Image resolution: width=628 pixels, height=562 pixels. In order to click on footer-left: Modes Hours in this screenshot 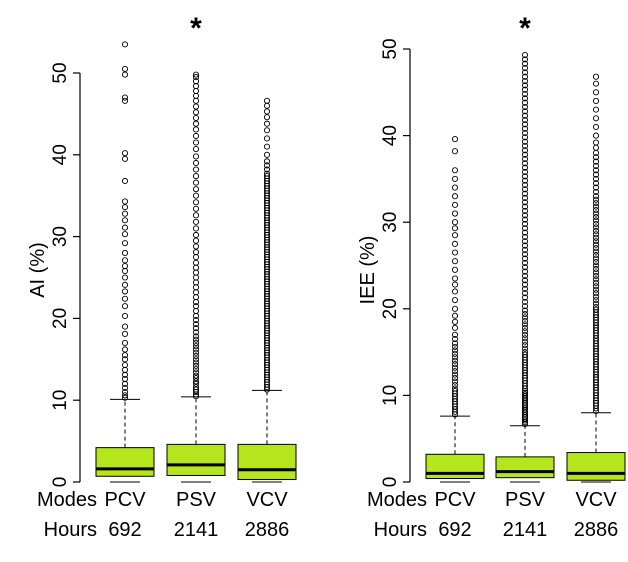, I will do `click(67, 515)`.